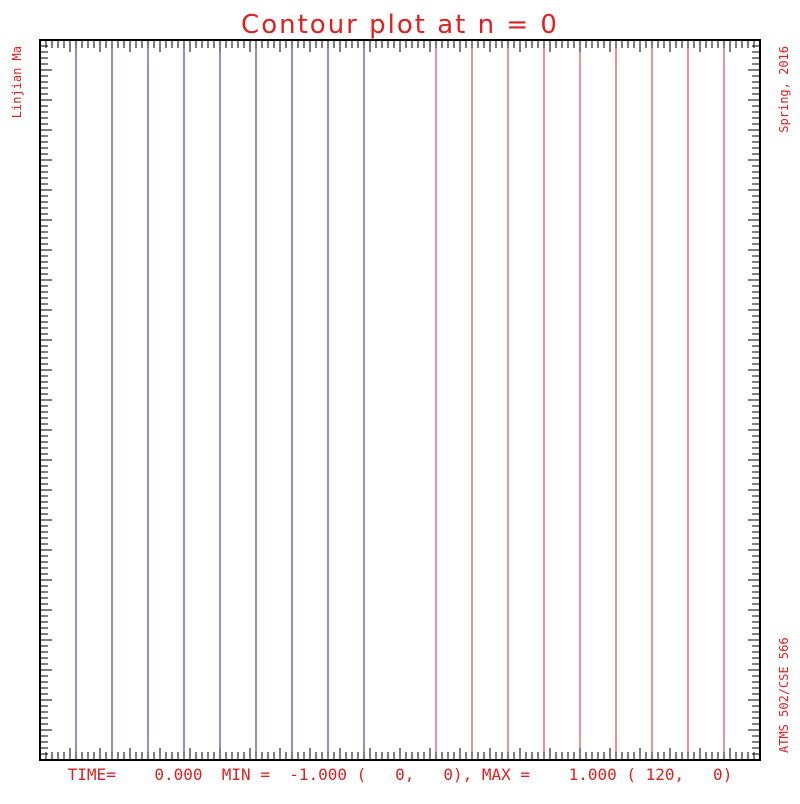 This screenshot has height=804, width=800. Describe the element at coordinates (784, 695) in the screenshot. I see `course-label: ATMS 502/CSE 566` at that location.